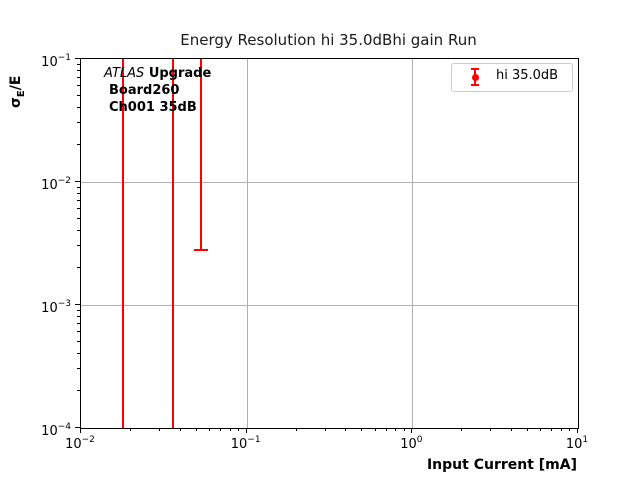 The height and width of the screenshot is (480, 640). I want to click on annotation-line-2: Board260, so click(144, 90).